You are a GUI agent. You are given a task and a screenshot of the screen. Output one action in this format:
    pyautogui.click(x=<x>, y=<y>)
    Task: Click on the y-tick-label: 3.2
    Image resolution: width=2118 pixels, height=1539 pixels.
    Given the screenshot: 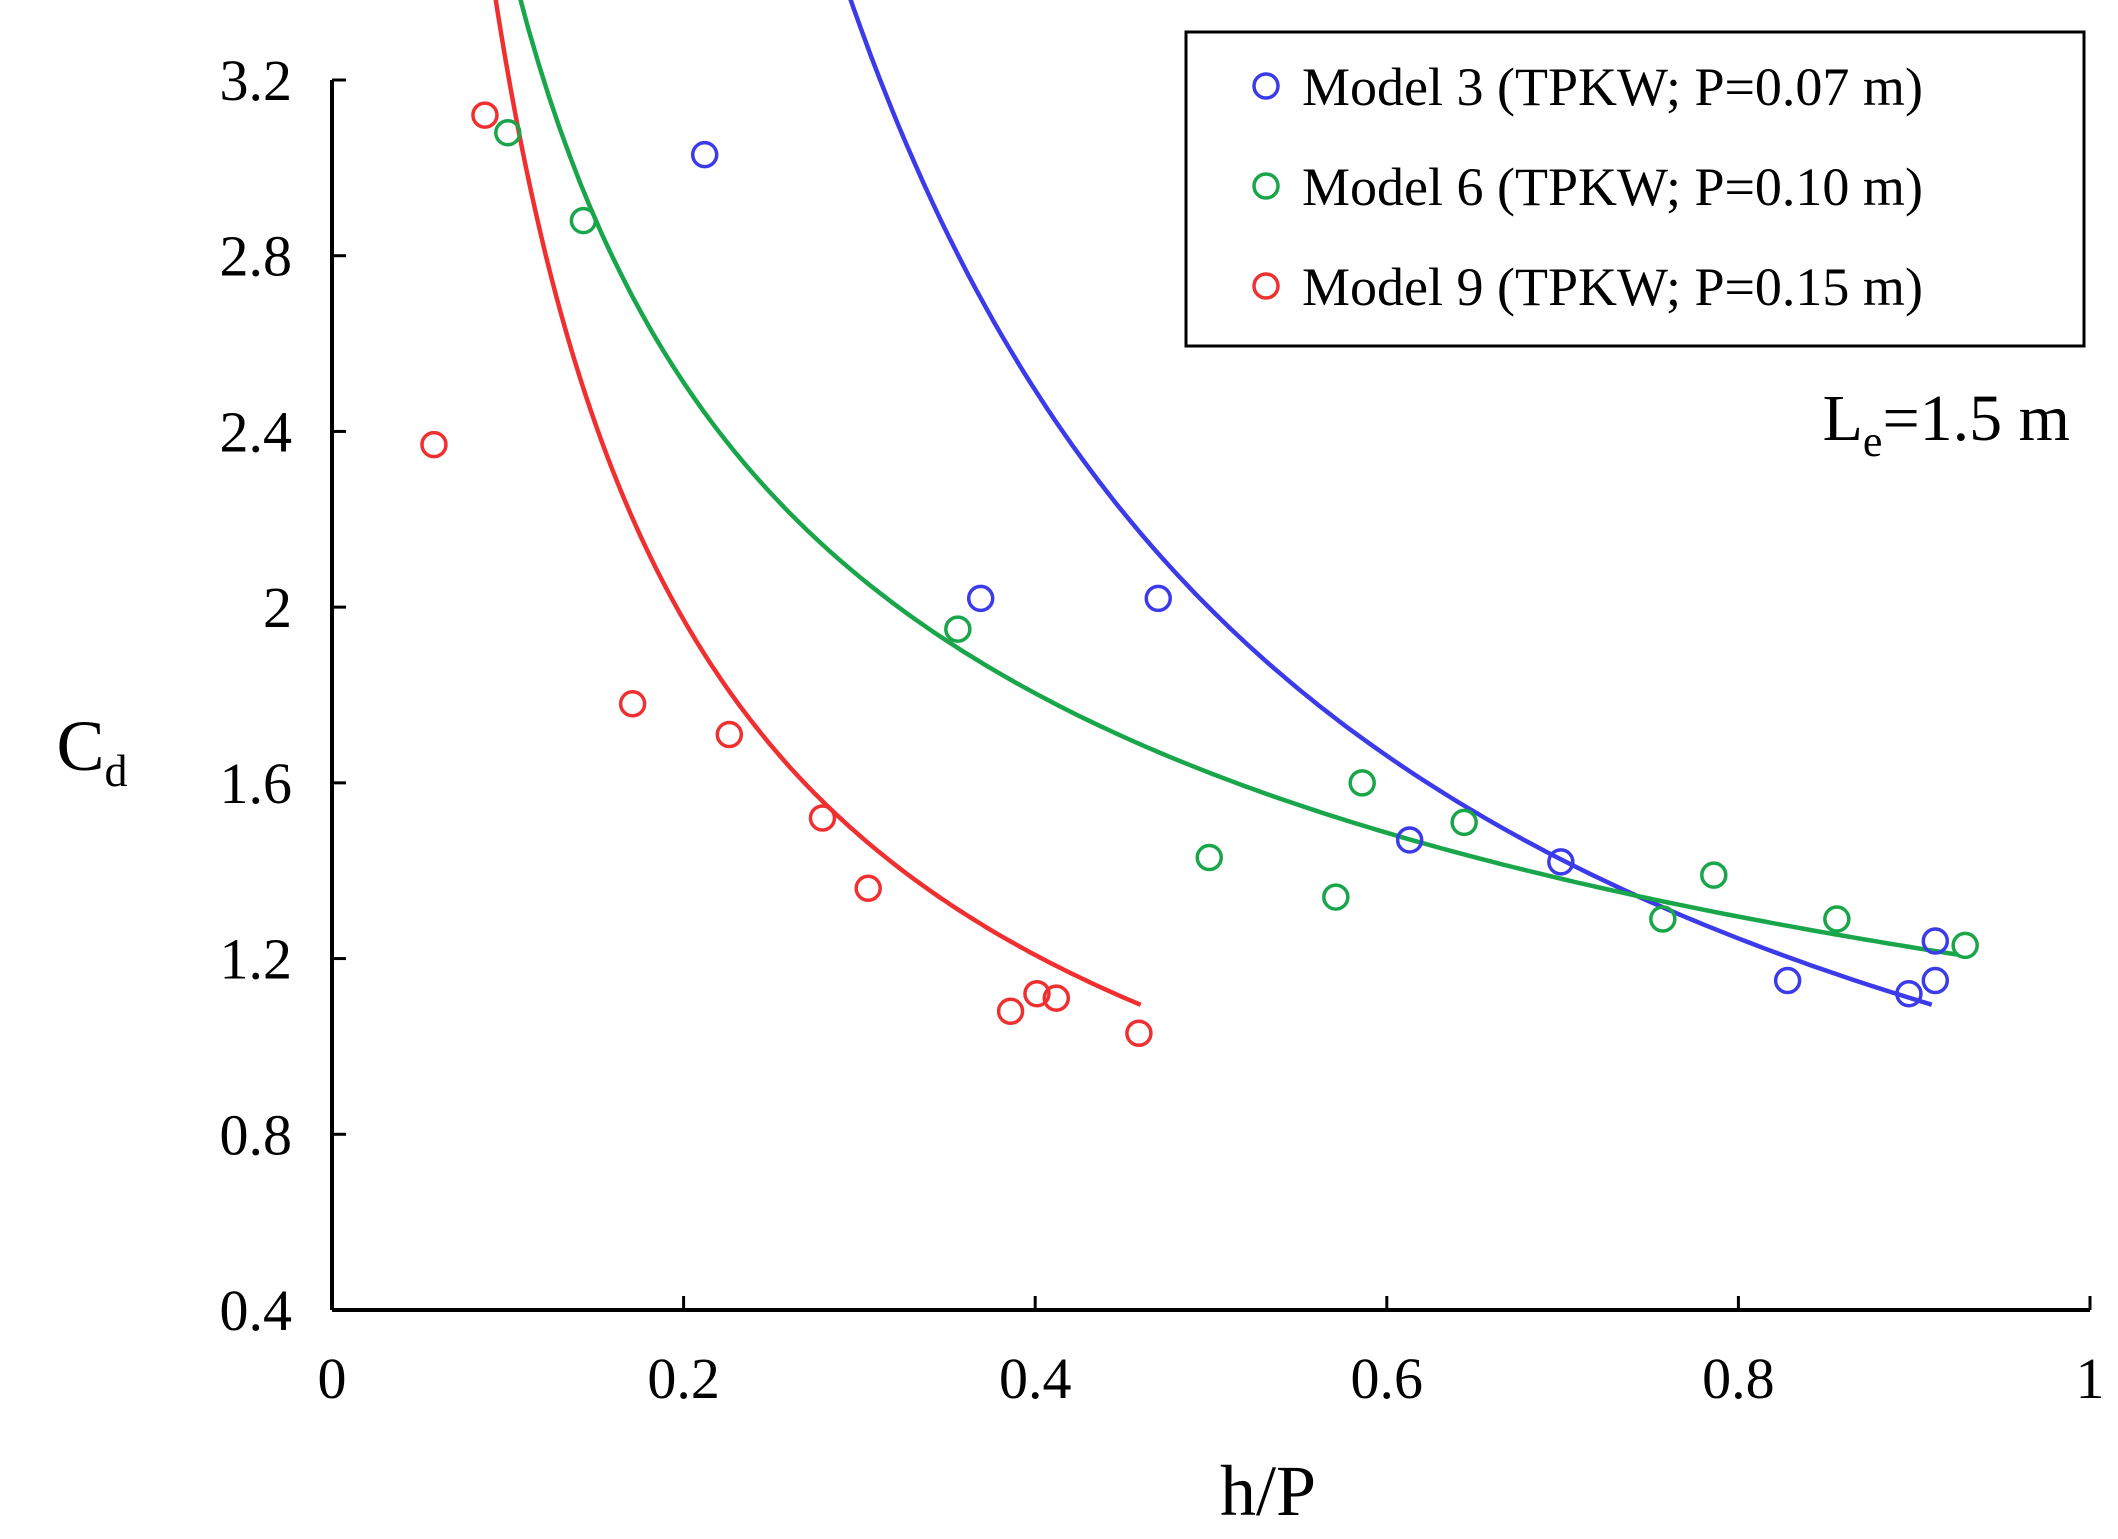 What is the action you would take?
    pyautogui.click(x=256, y=80)
    